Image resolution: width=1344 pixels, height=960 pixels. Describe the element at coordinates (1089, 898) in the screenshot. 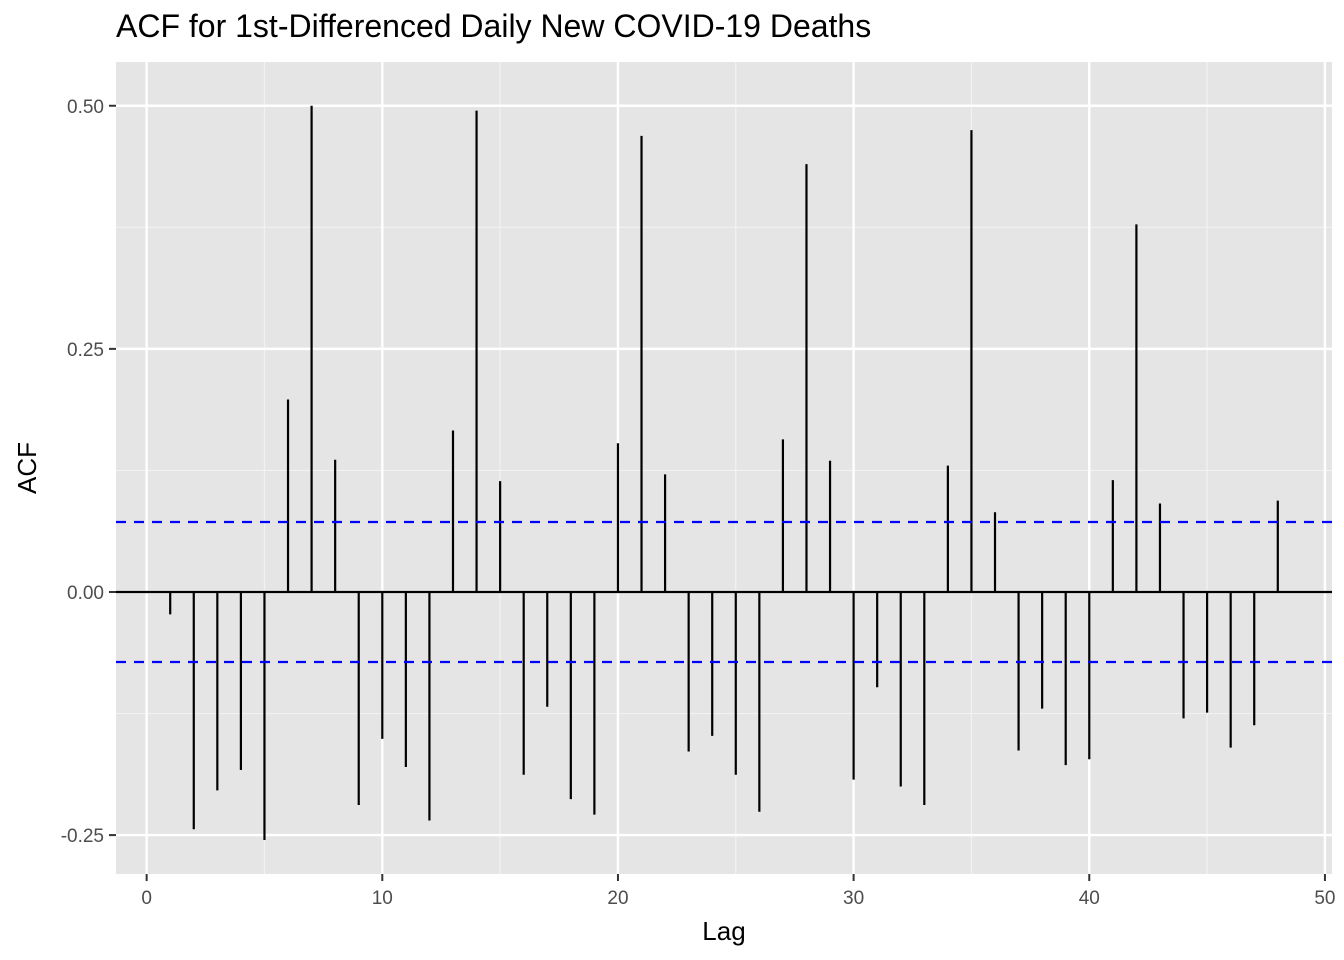

I see `x-tick-label: 40` at that location.